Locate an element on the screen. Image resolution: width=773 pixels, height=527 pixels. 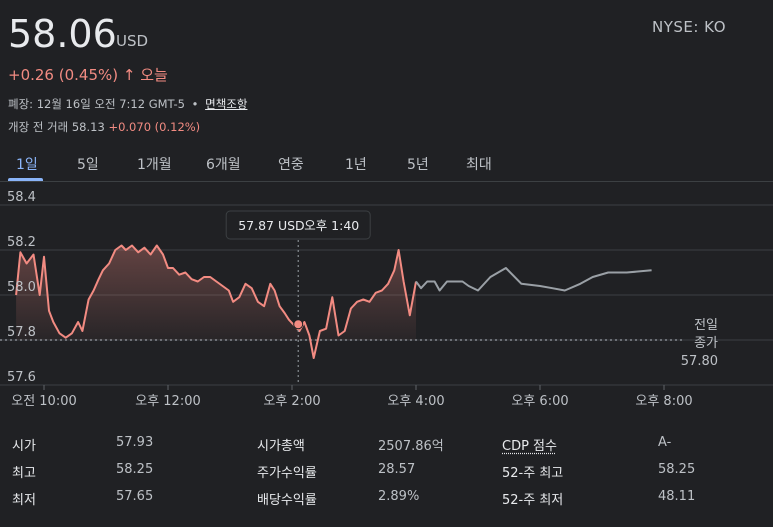
premarket-label: 개장 전 거래 58.13 is located at coordinates (56, 127).